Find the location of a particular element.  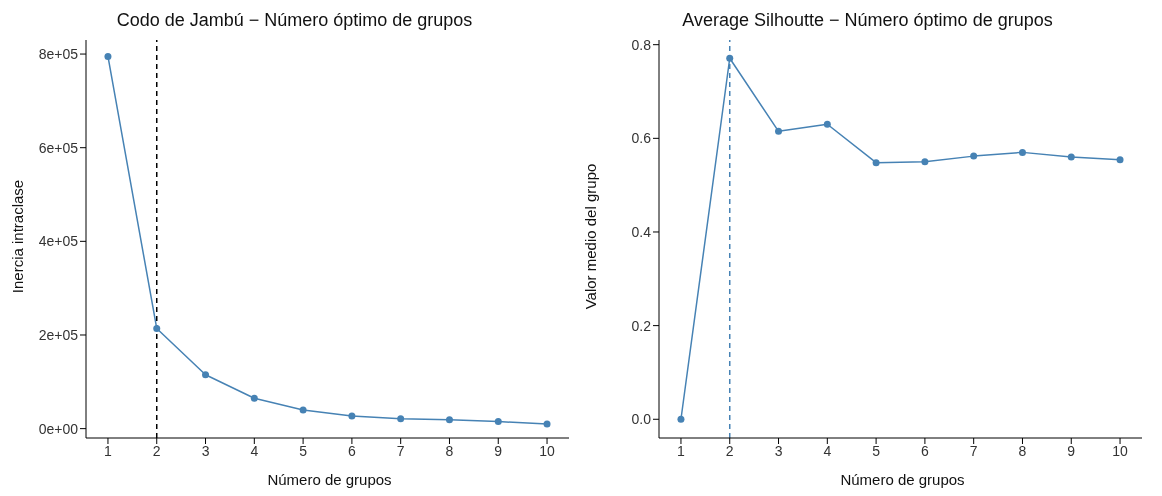

y-tick-label: 0.8 is located at coordinates (641, 44).